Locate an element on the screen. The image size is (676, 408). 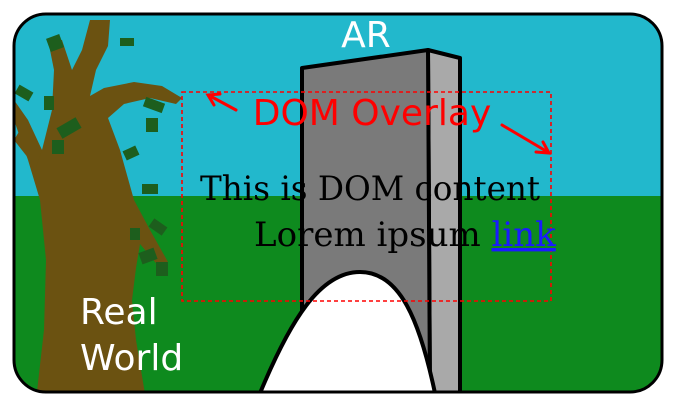
real-world-label-line2: World is located at coordinates (131, 358).